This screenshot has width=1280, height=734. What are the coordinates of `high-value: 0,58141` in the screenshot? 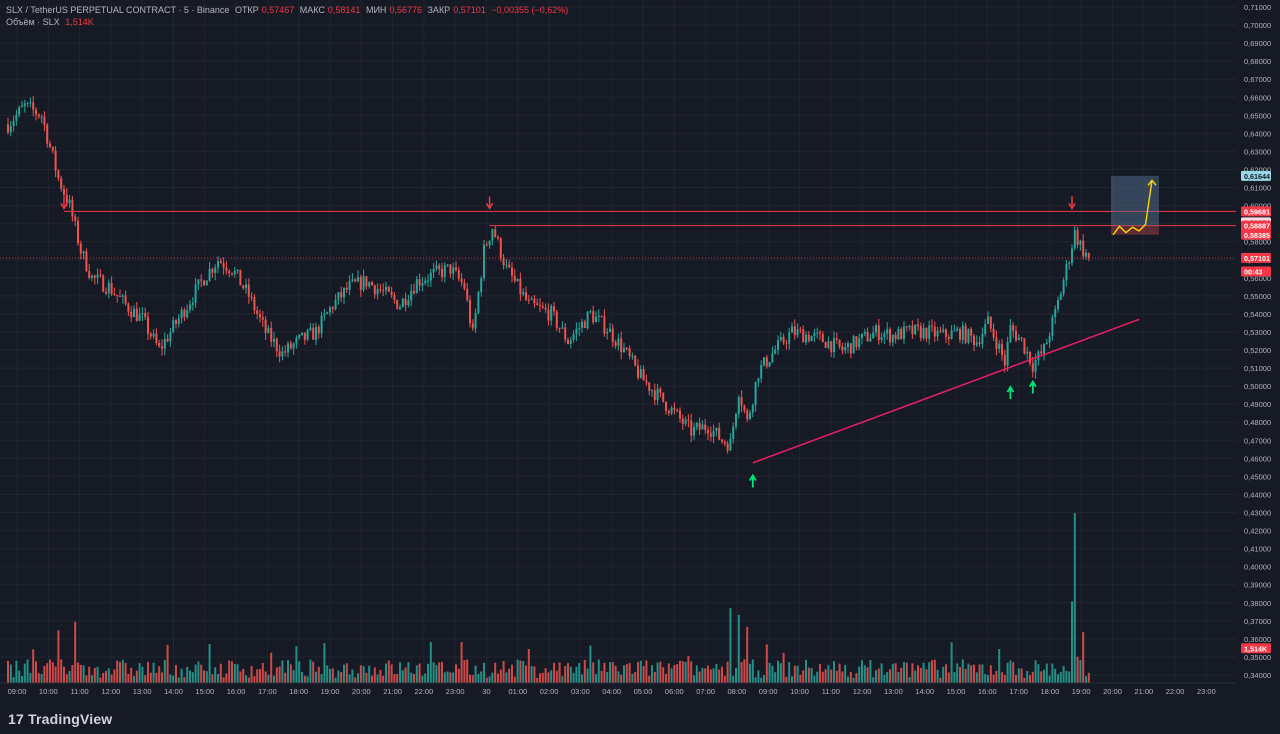 It's located at (344, 10).